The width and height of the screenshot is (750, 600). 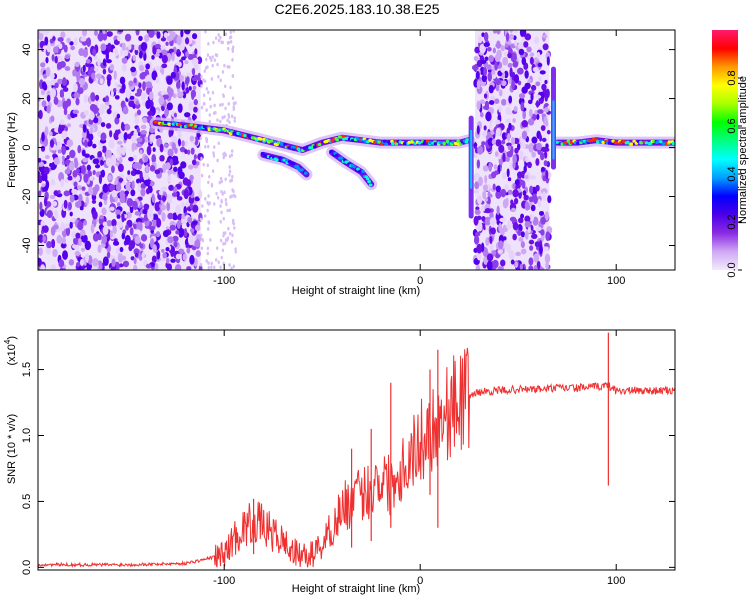 What do you see at coordinates (616, 581) in the screenshot?
I see `x-tick-label: 100` at bounding box center [616, 581].